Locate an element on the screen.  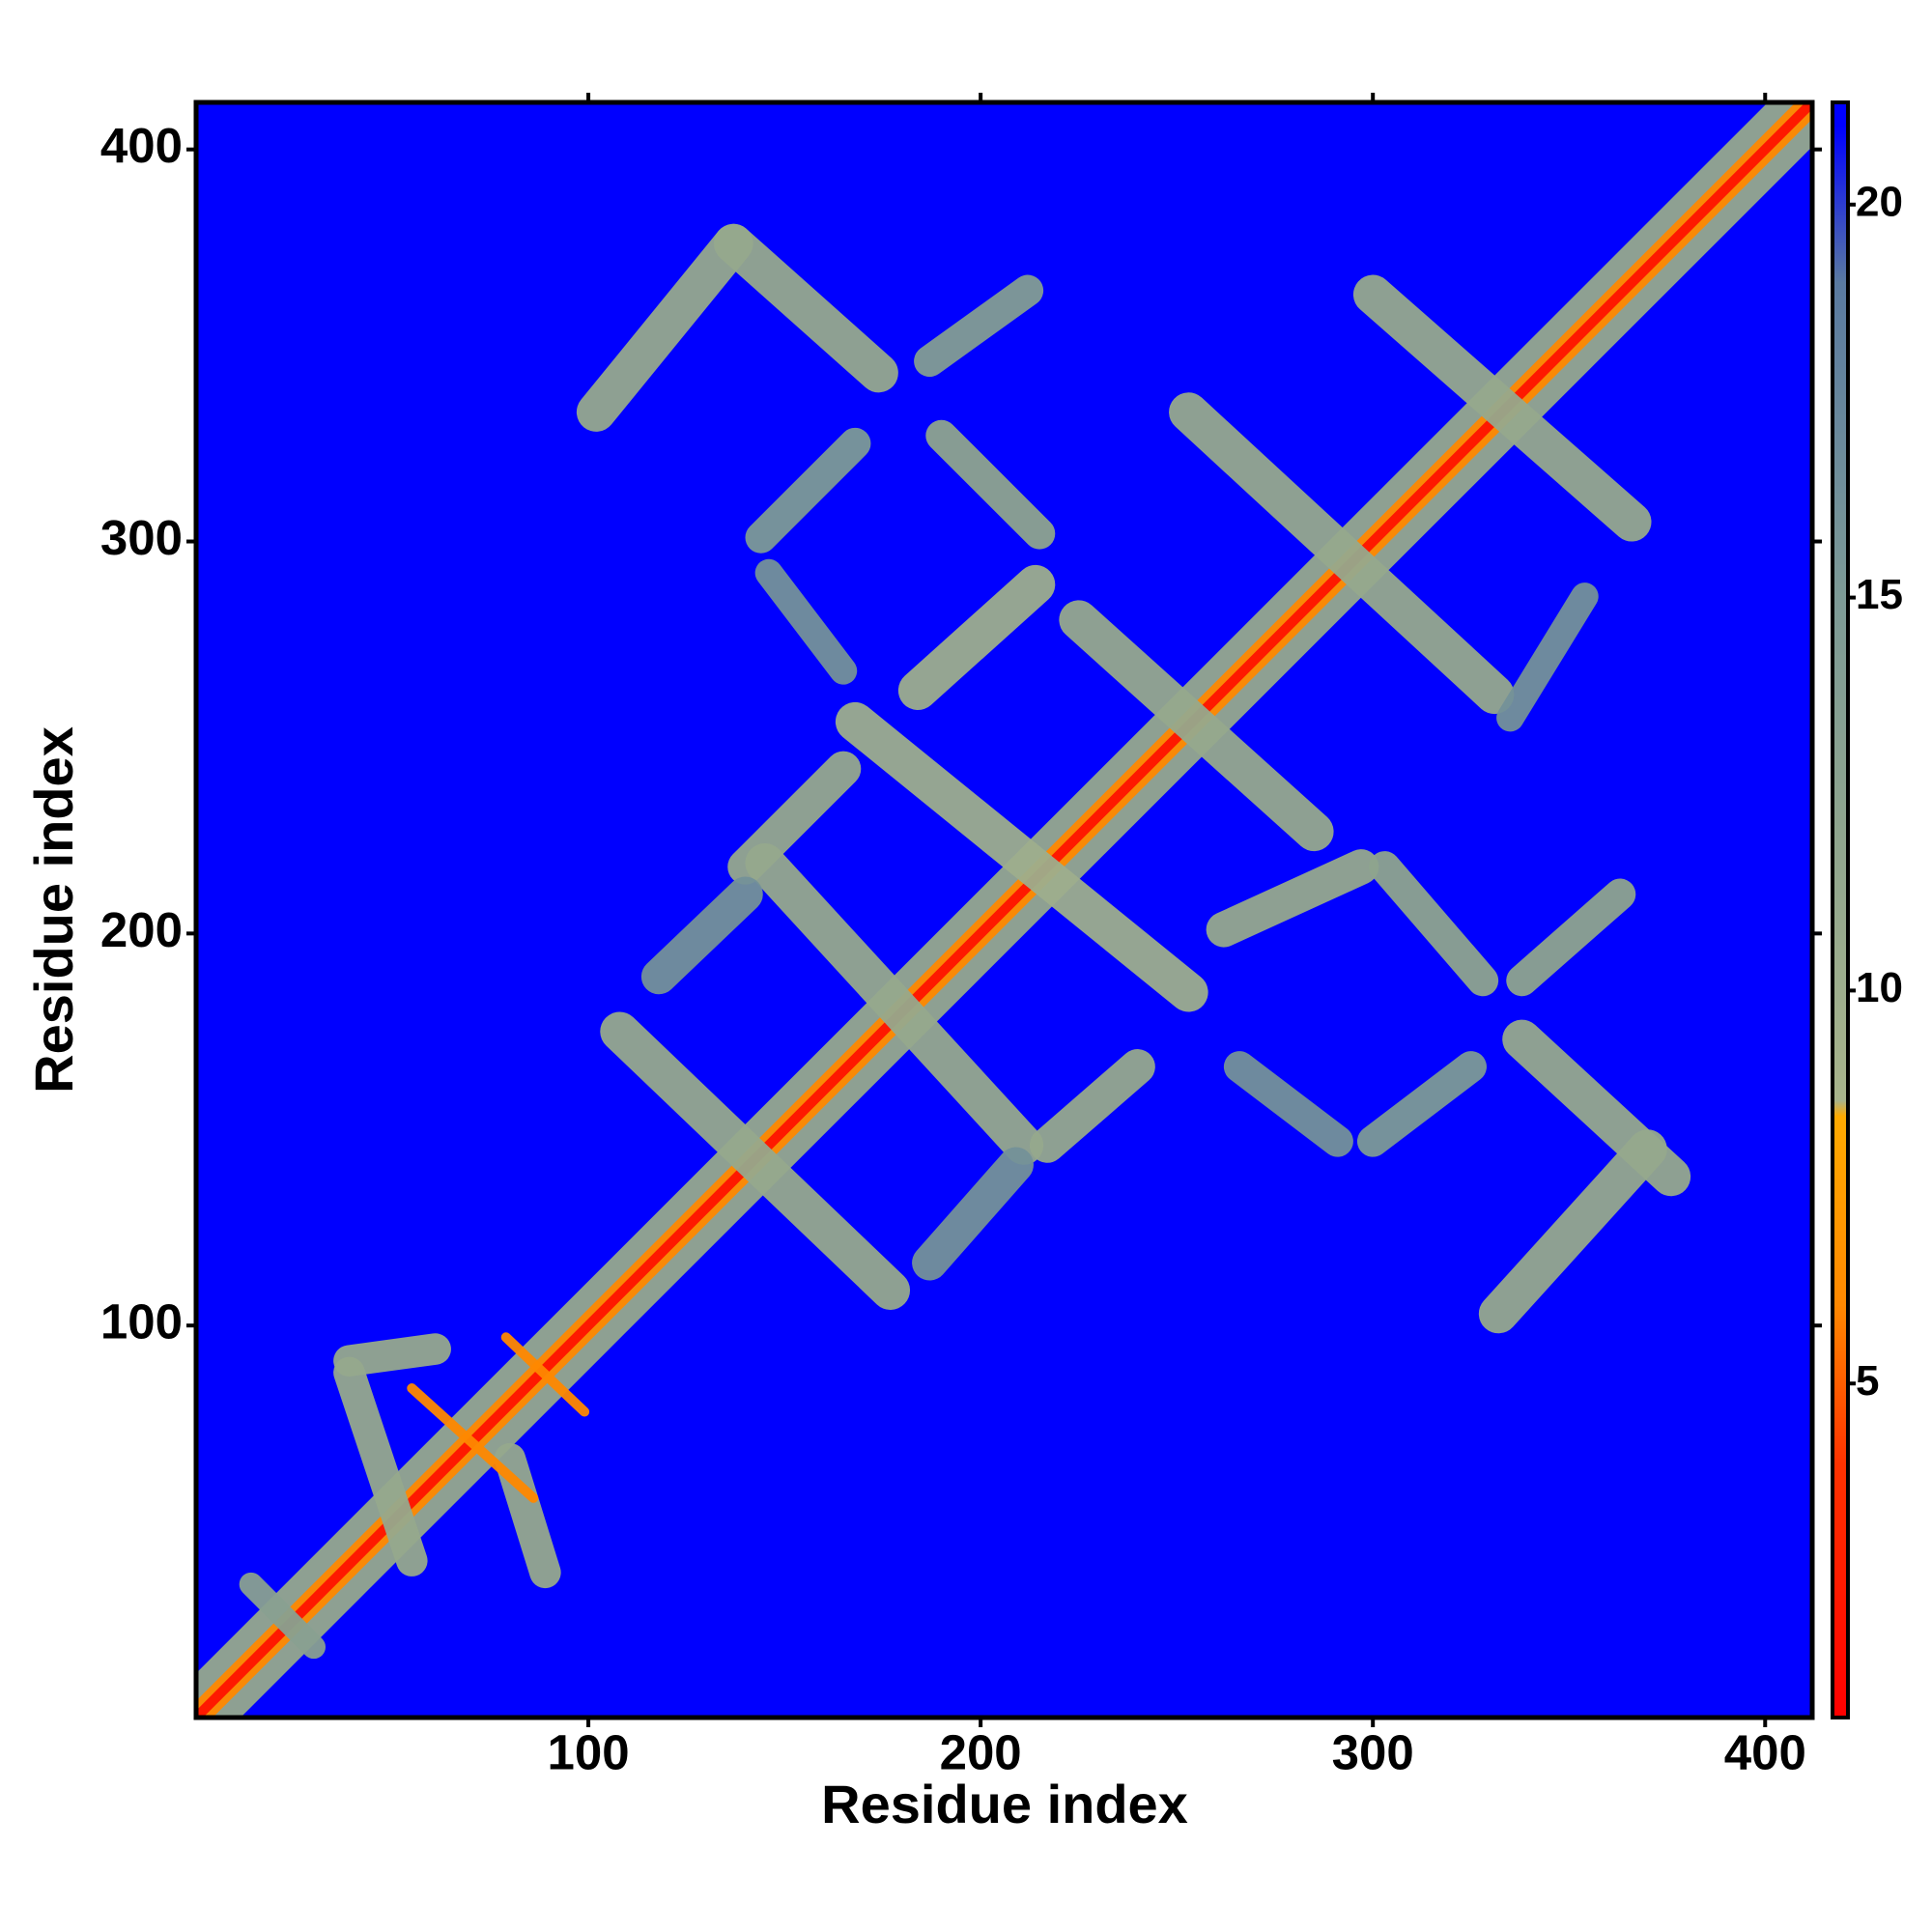
y-axis-title: Residue index is located at coordinates (53, 910).